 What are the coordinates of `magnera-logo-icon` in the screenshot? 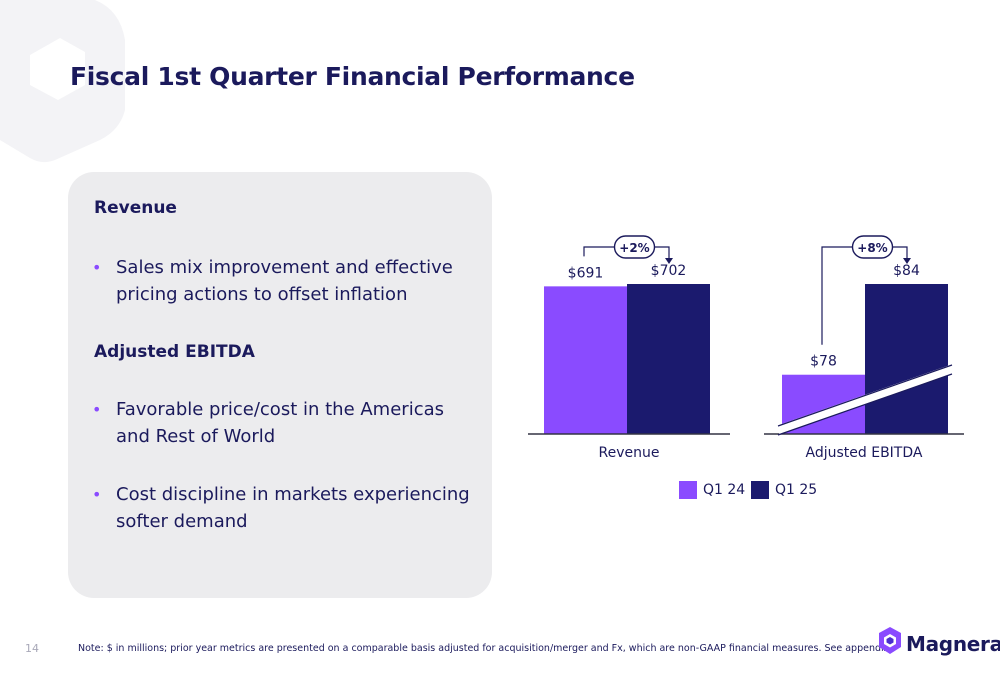 It's located at (890, 640).